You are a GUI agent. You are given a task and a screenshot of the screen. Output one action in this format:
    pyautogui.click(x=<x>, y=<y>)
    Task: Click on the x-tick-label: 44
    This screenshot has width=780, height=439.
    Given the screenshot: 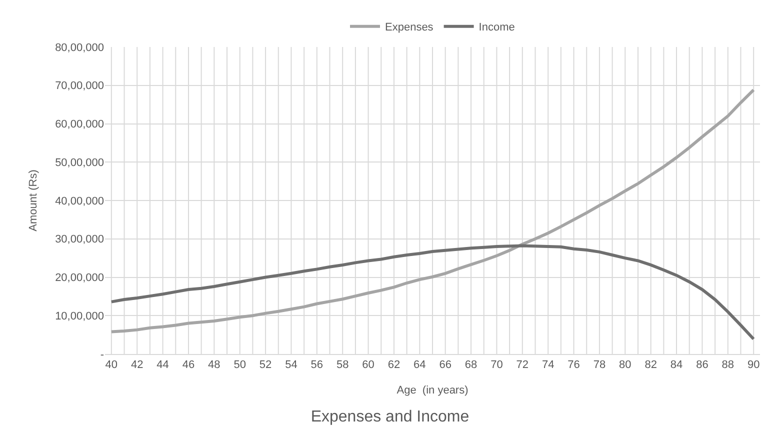 What is the action you would take?
    pyautogui.click(x=162, y=365)
    